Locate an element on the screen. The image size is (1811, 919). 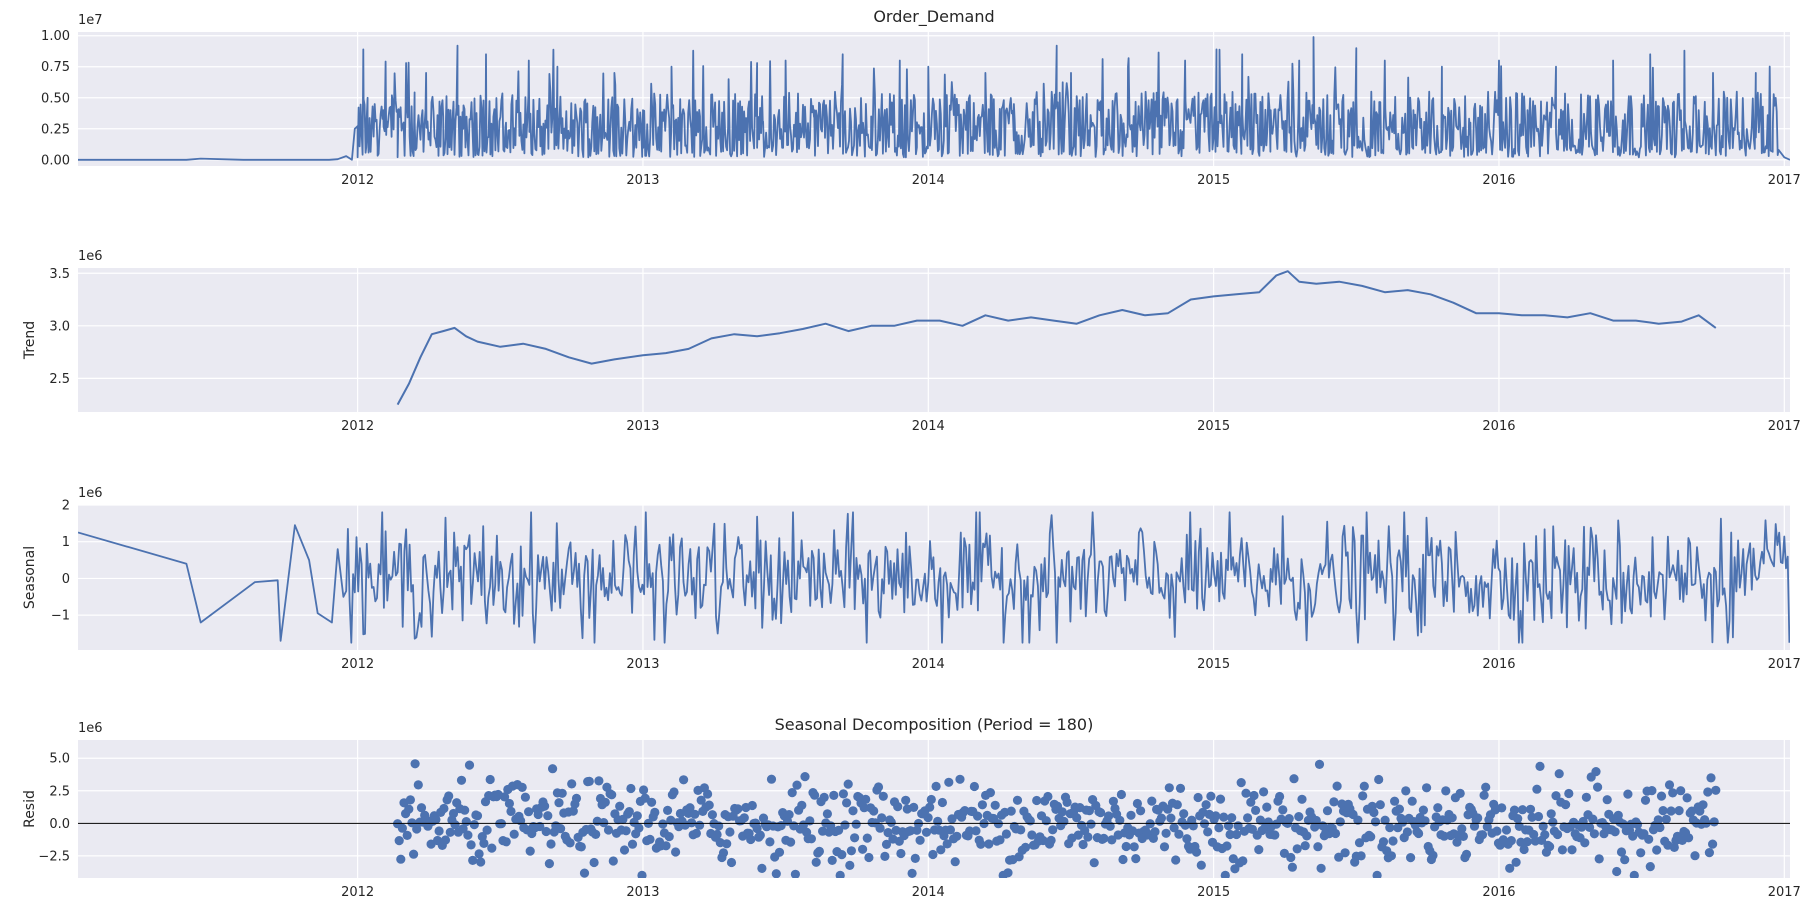
ytick-label: 1.00 is located at coordinates (55, 36).